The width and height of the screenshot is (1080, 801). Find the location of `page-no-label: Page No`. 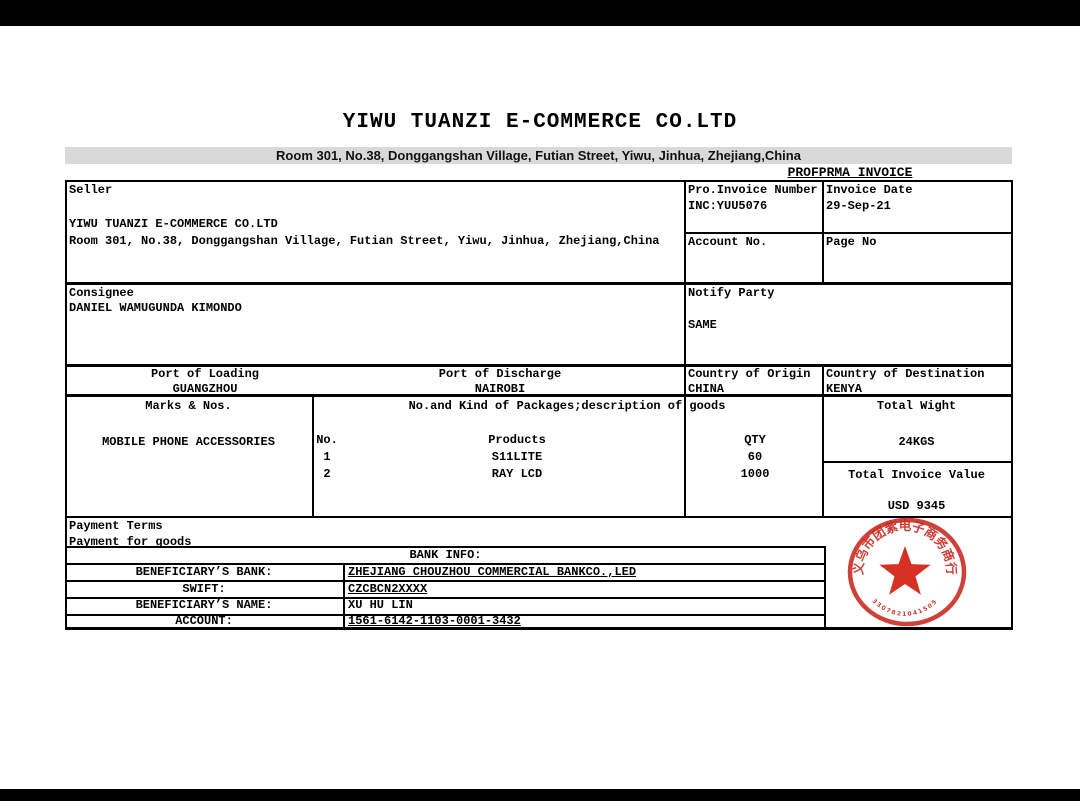

page-no-label: Page No is located at coordinates (851, 242).